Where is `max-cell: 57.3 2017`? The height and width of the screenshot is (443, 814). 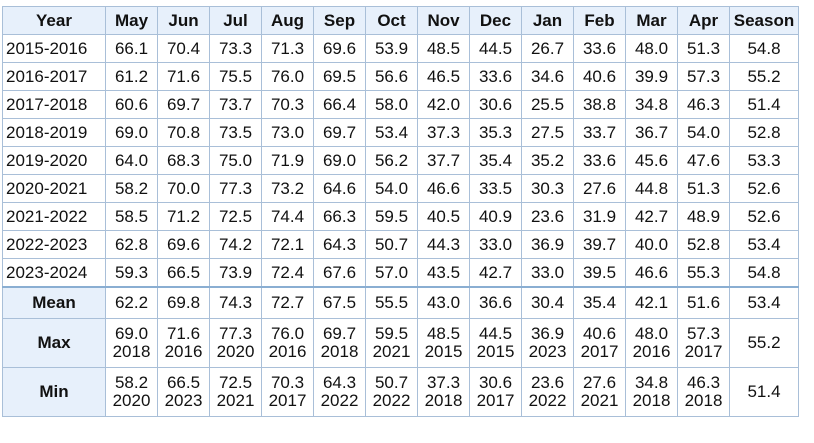 max-cell: 57.3 2017 is located at coordinates (703, 343).